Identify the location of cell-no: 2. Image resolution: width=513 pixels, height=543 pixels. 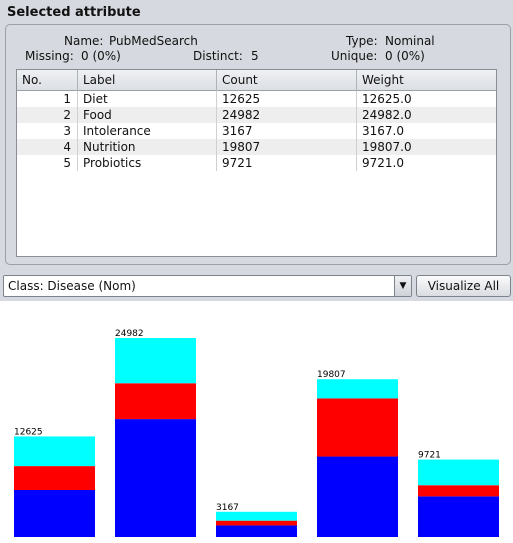
(47, 115).